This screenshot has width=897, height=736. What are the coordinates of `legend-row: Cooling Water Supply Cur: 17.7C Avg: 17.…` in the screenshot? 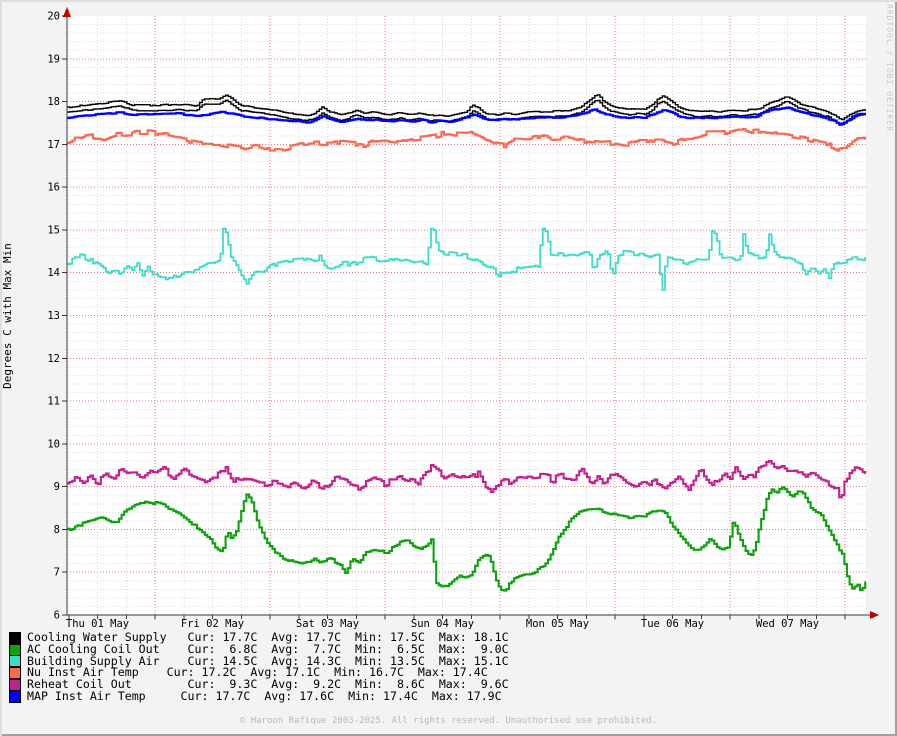 It's located at (259, 637).